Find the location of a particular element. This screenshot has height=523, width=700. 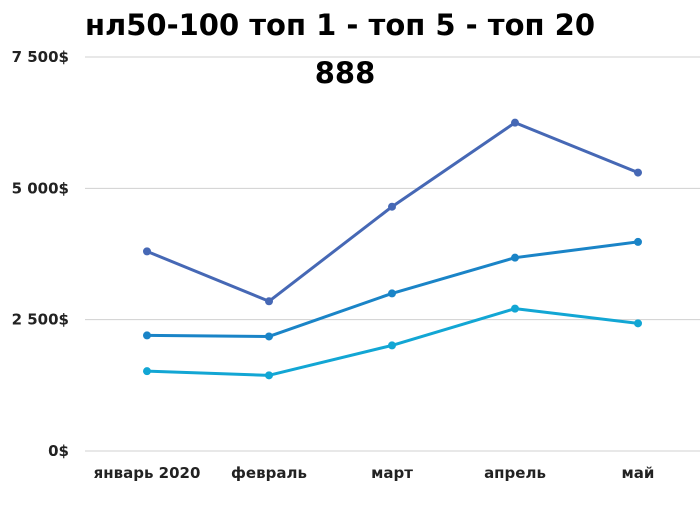

x-tick-label: март is located at coordinates (392, 473).